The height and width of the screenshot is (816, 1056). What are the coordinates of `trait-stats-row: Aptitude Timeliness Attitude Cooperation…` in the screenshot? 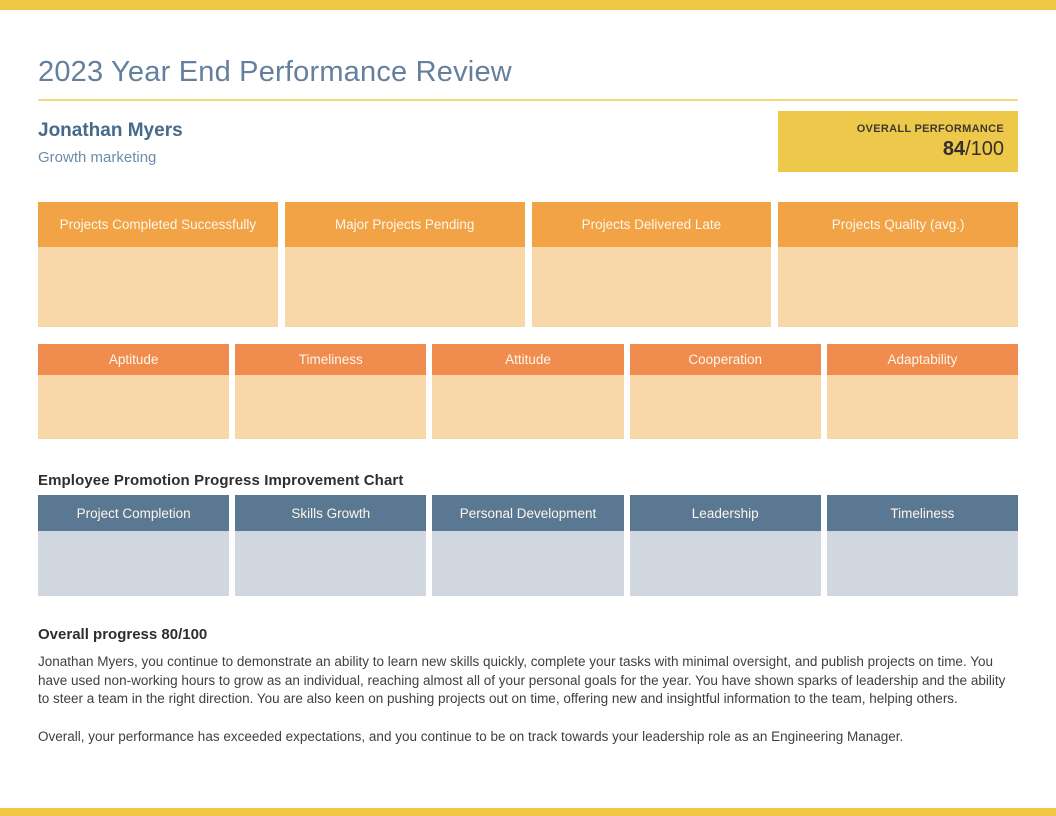 It's located at (528, 391).